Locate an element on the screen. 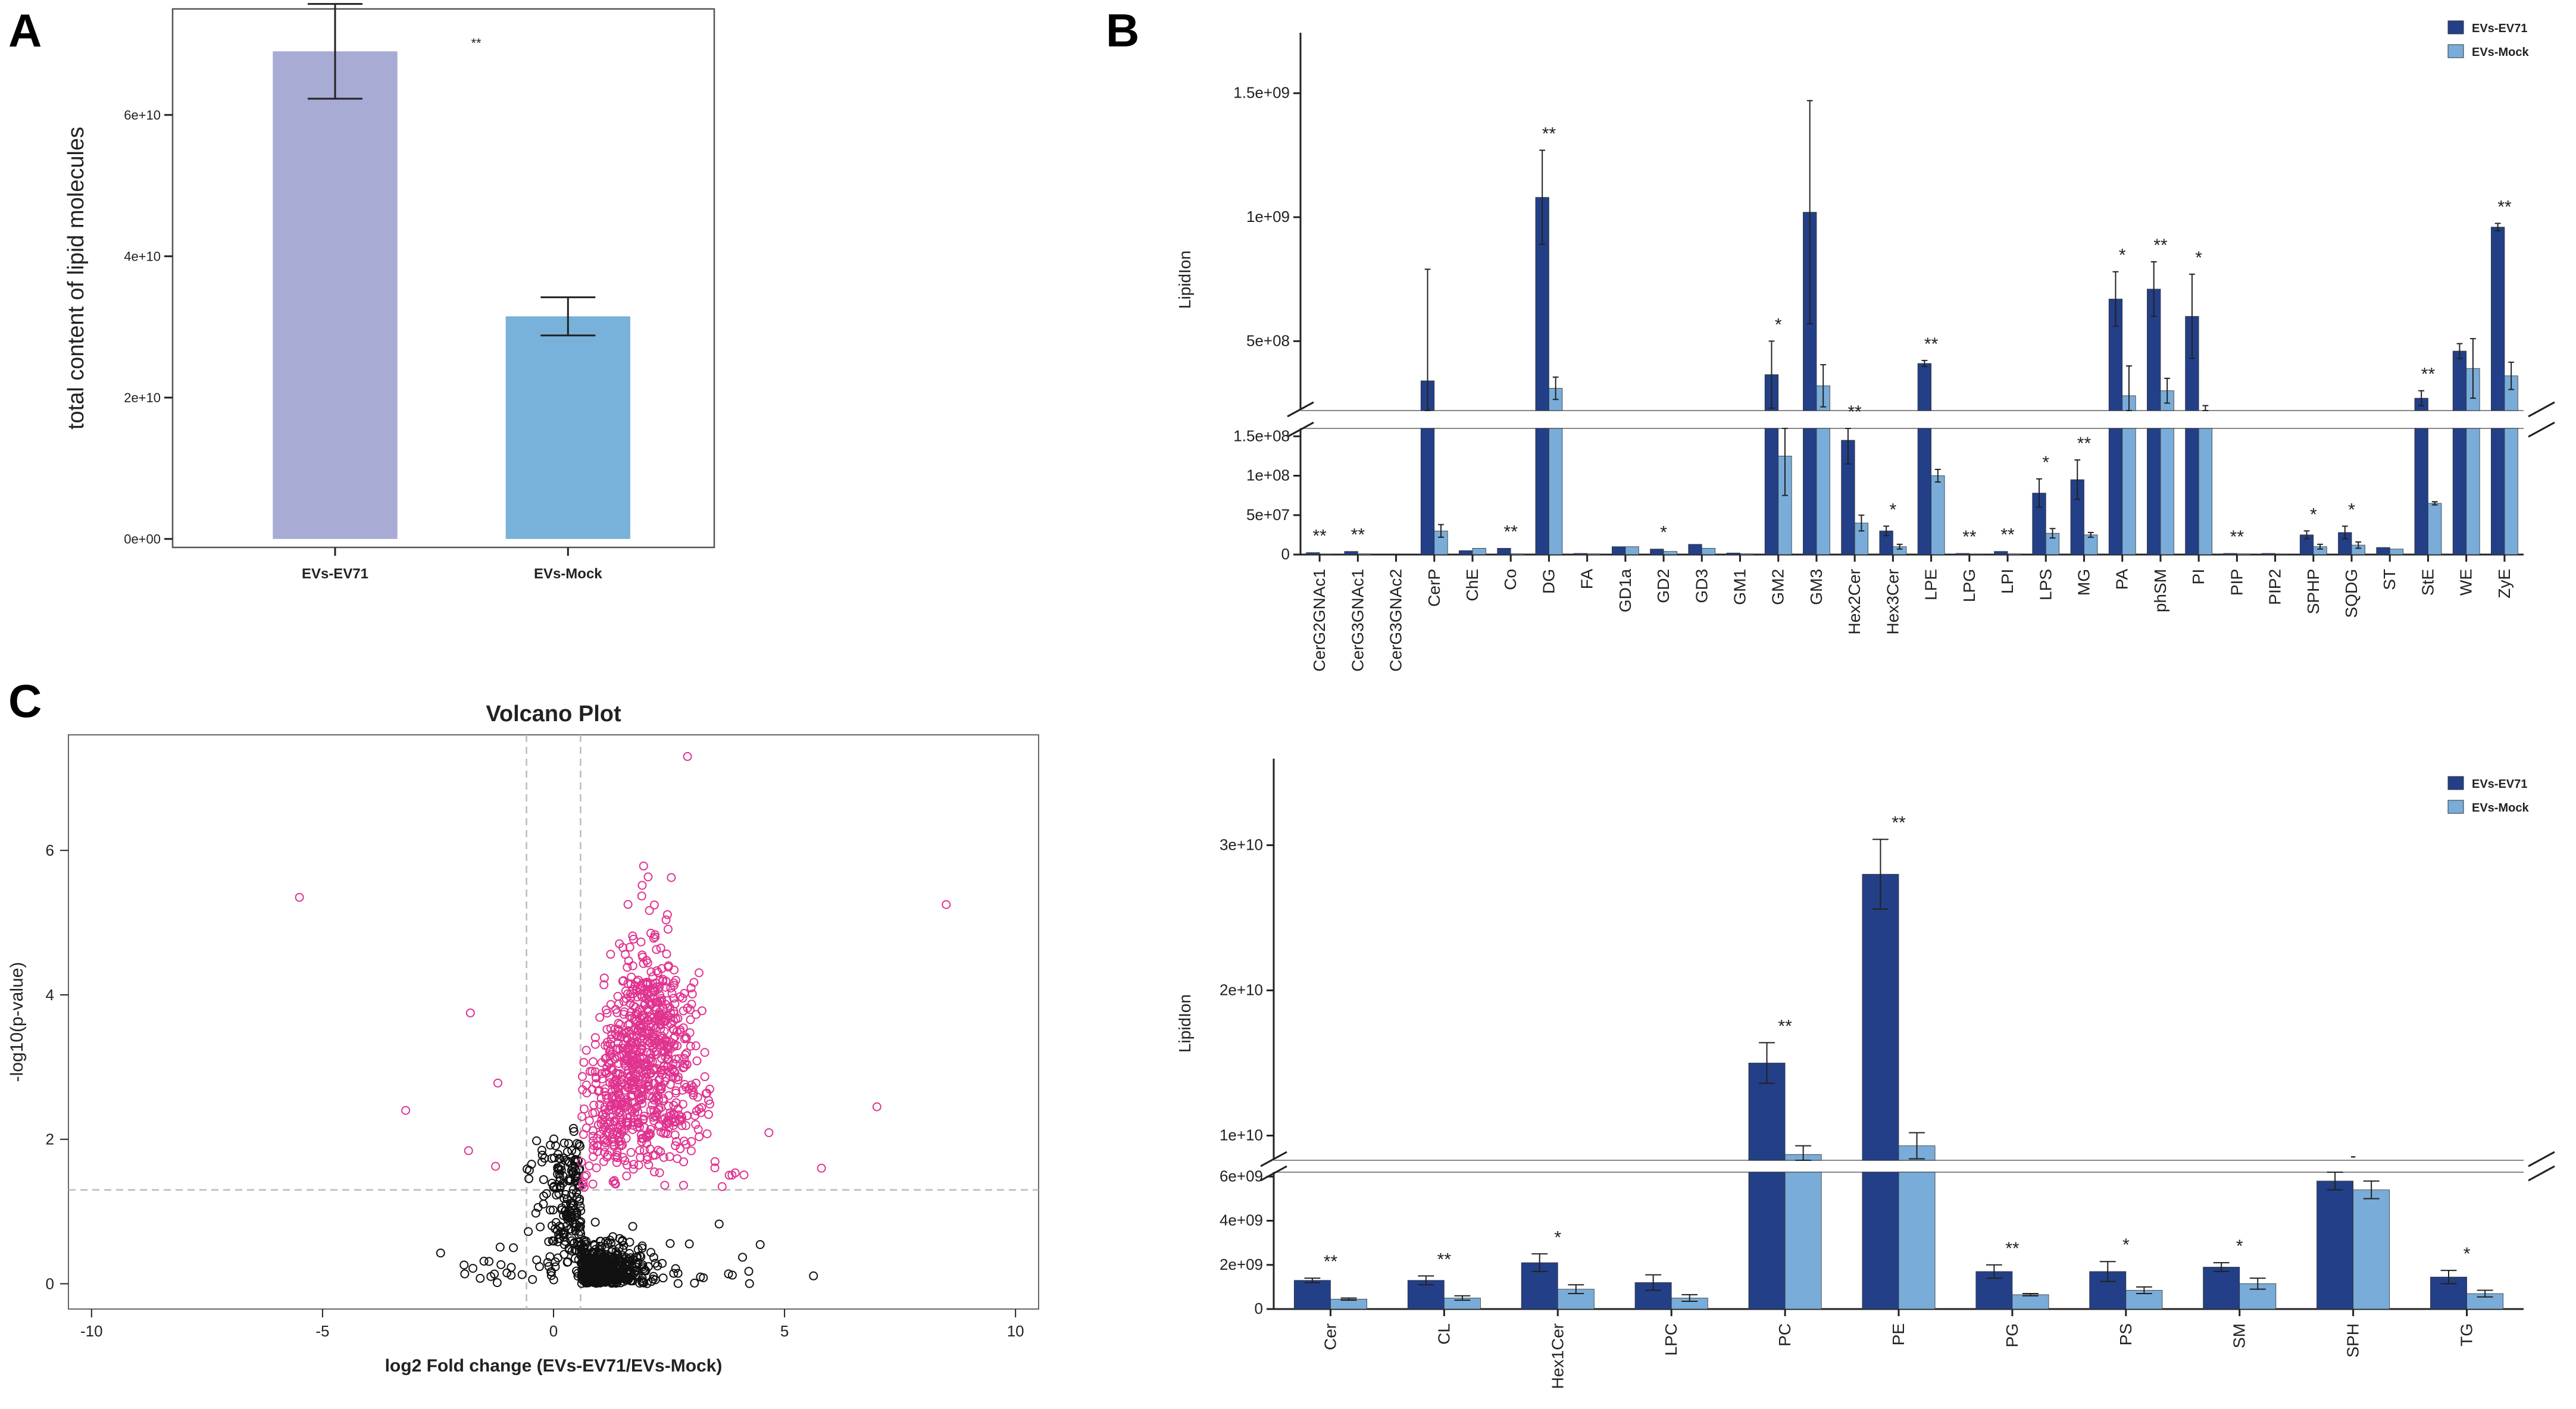 The width and height of the screenshot is (2576, 1409). panel-b-bottom-x-tick-label: TG is located at coordinates (2467, 1335).